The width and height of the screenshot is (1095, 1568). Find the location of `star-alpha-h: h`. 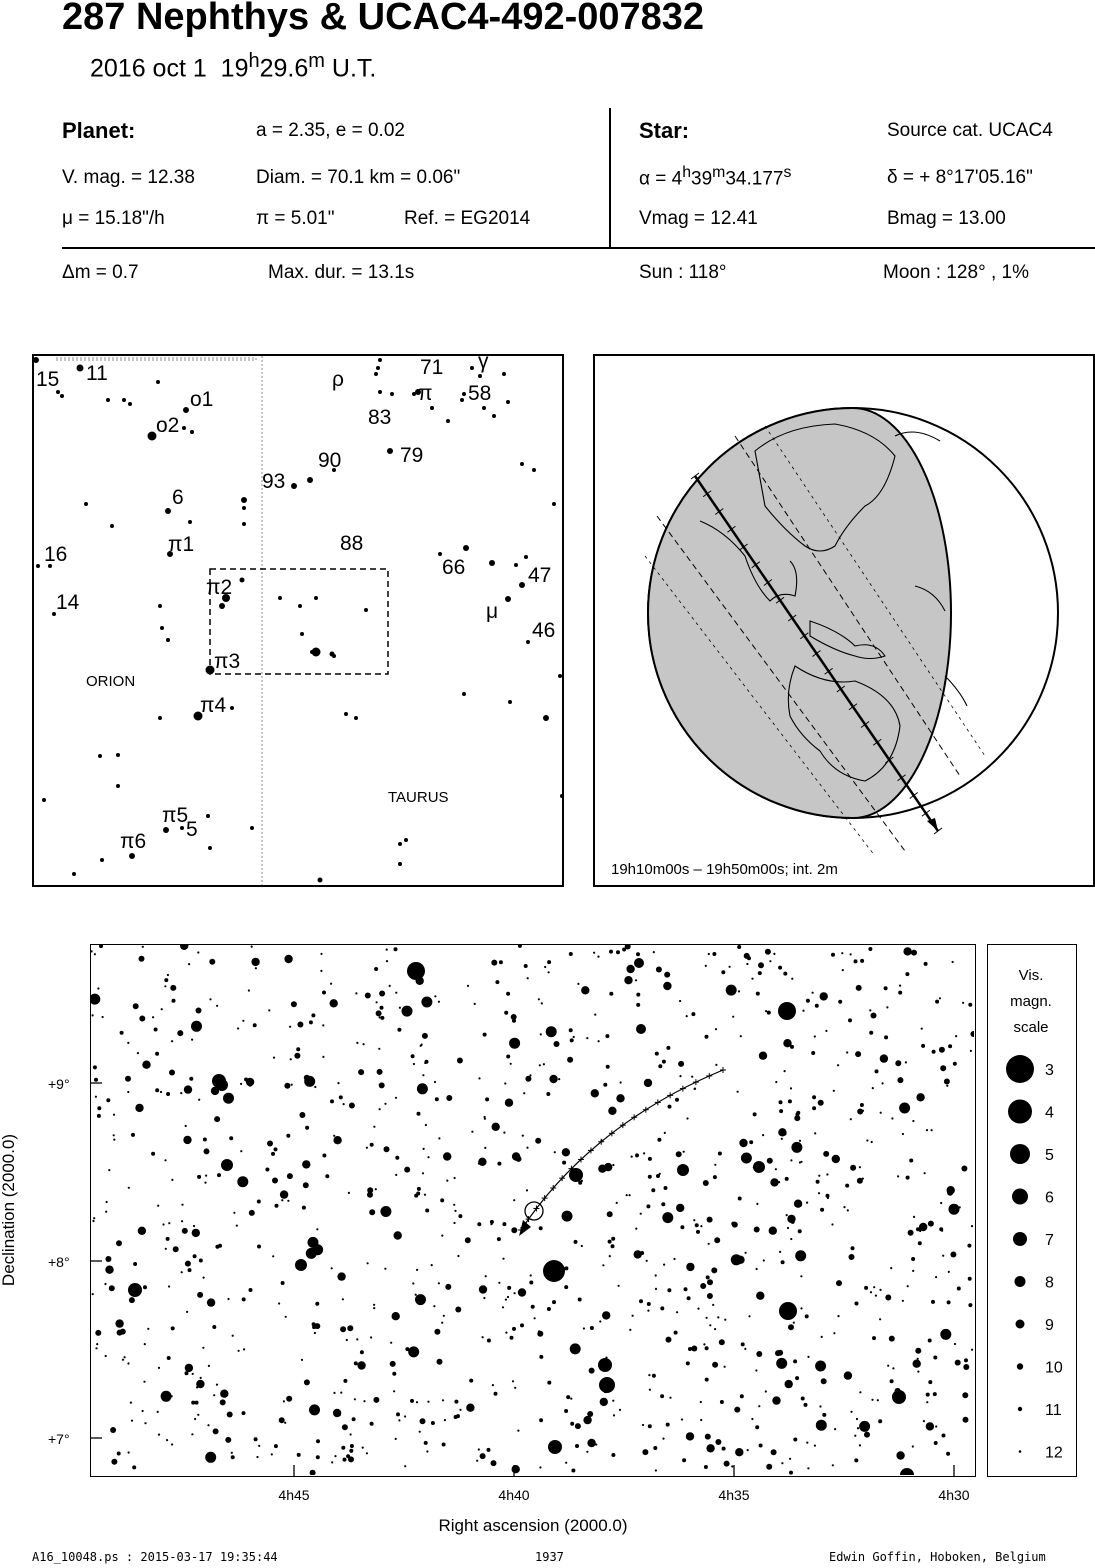

star-alpha-h: h is located at coordinates (687, 172).